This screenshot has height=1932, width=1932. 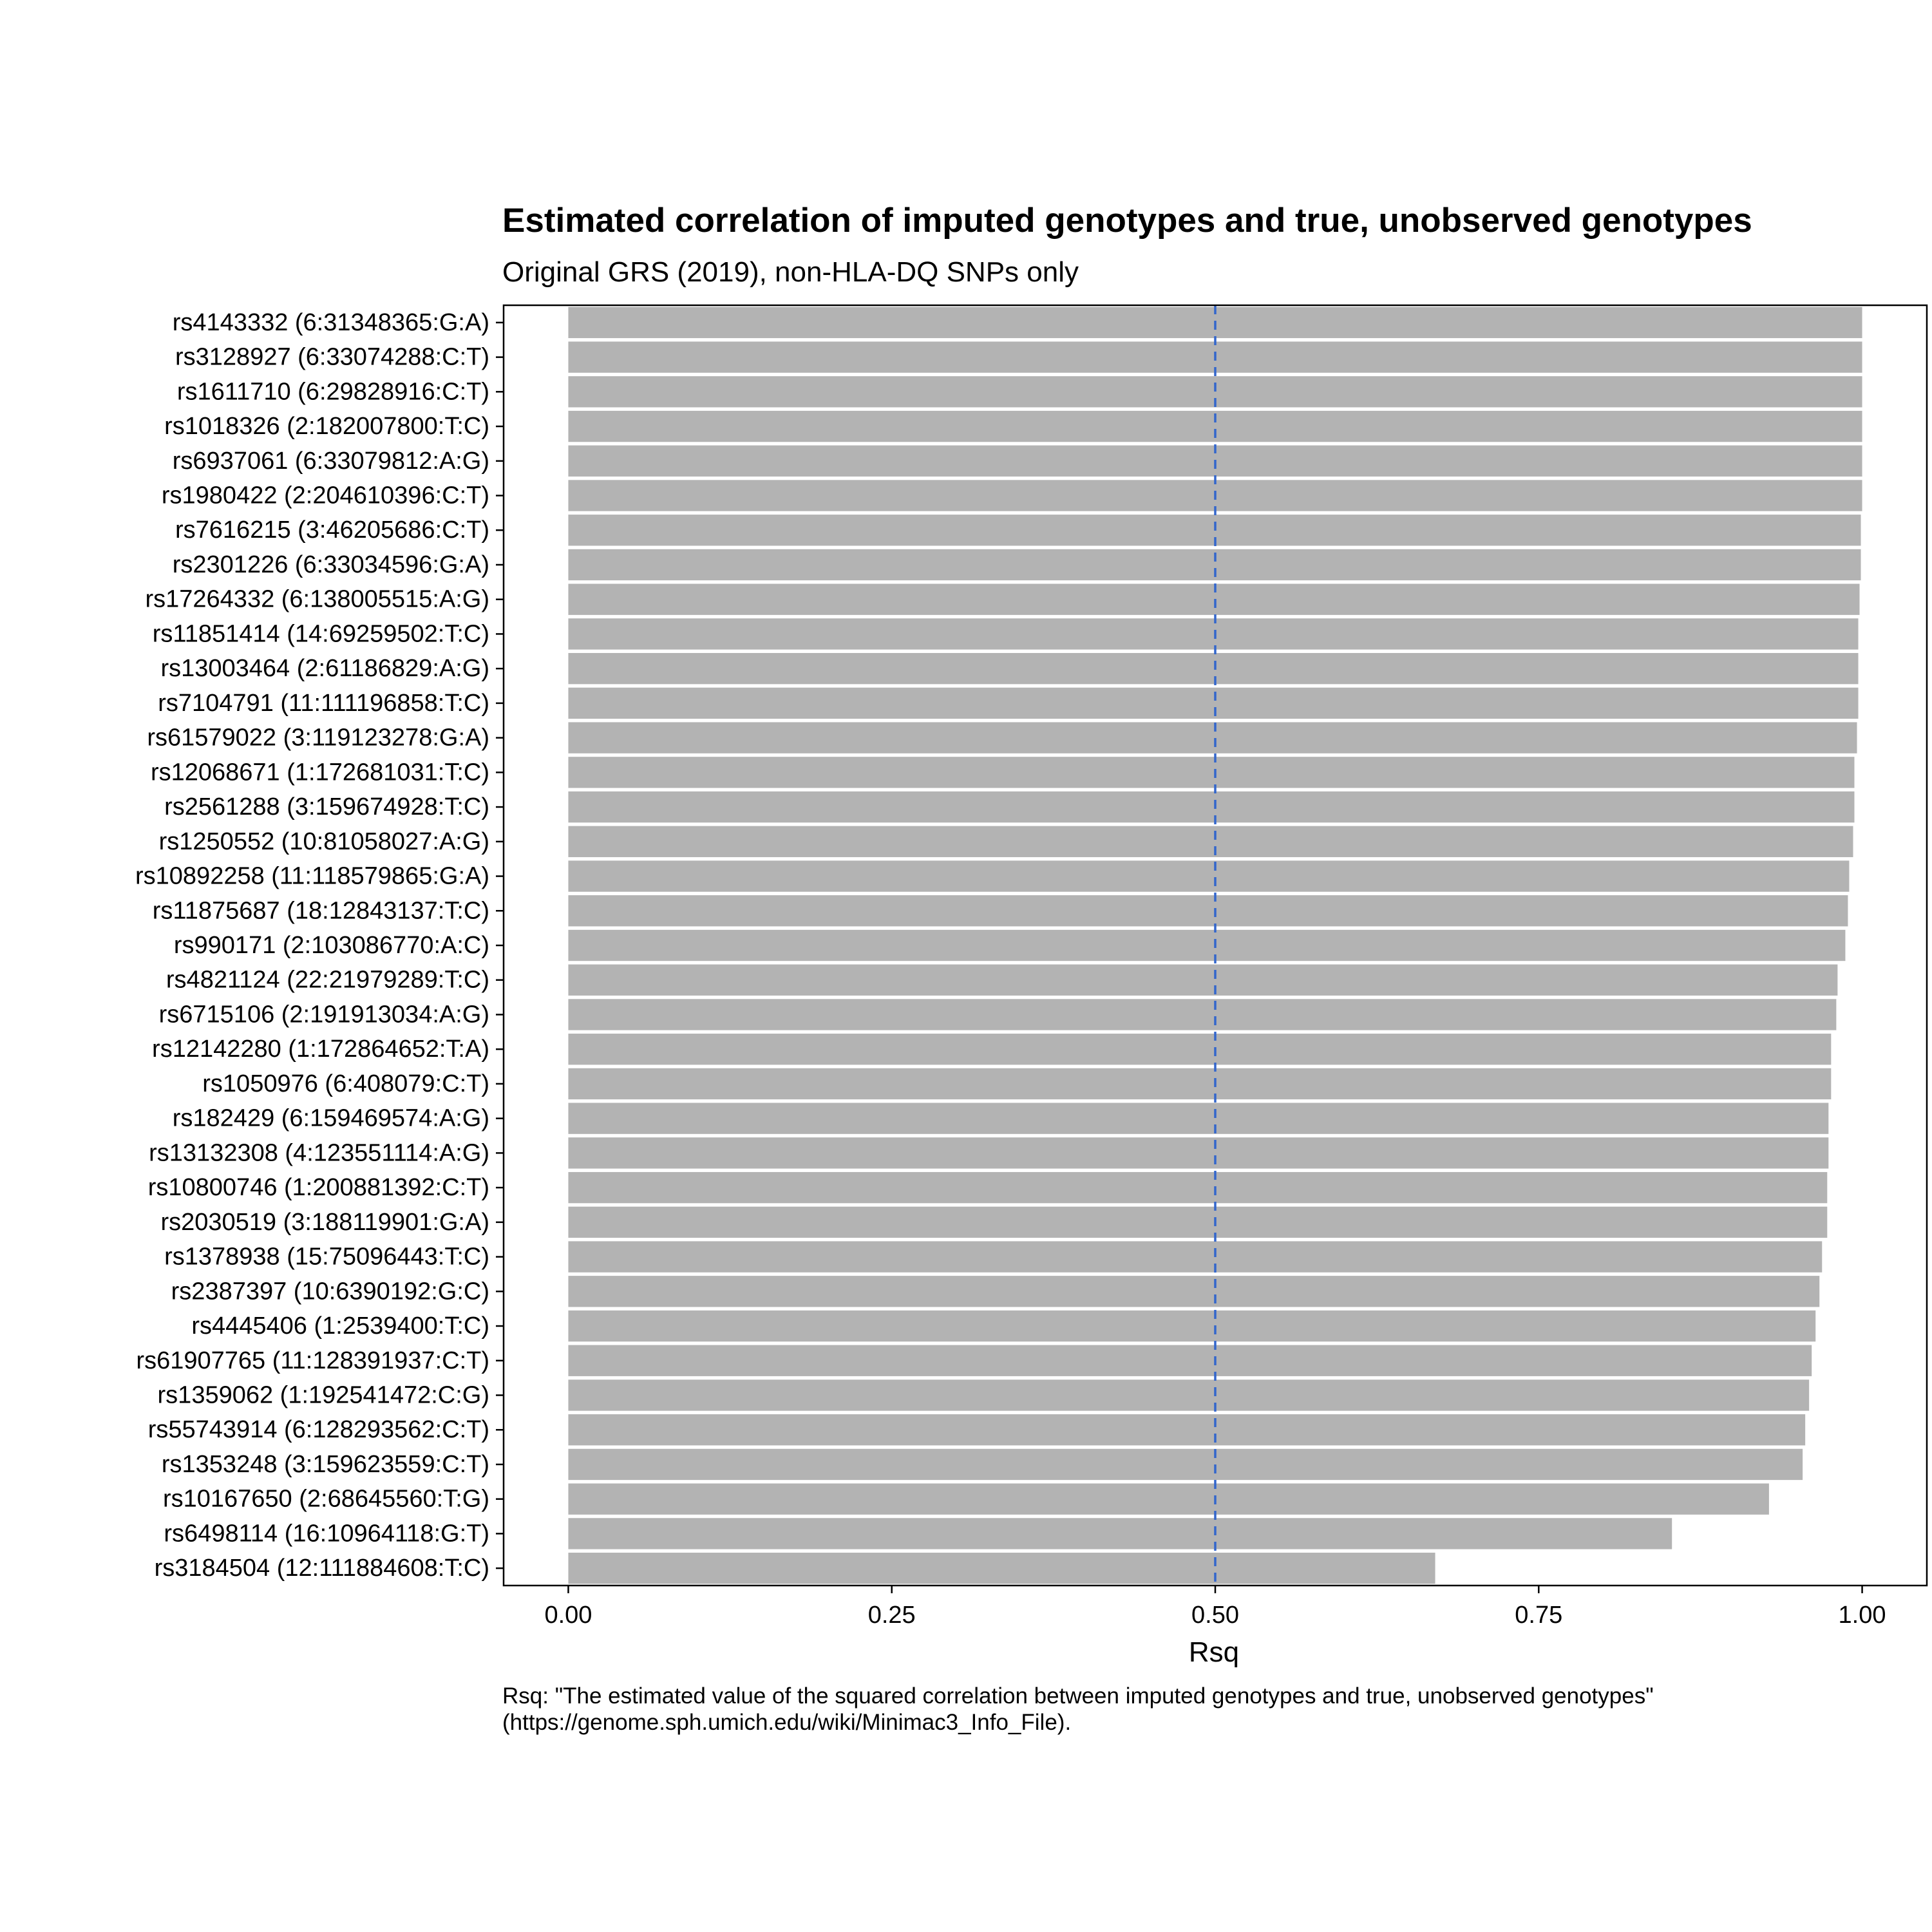 I want to click on y-tick-label: rs10800746 (1:200881392:C:T), so click(x=318, y=1188).